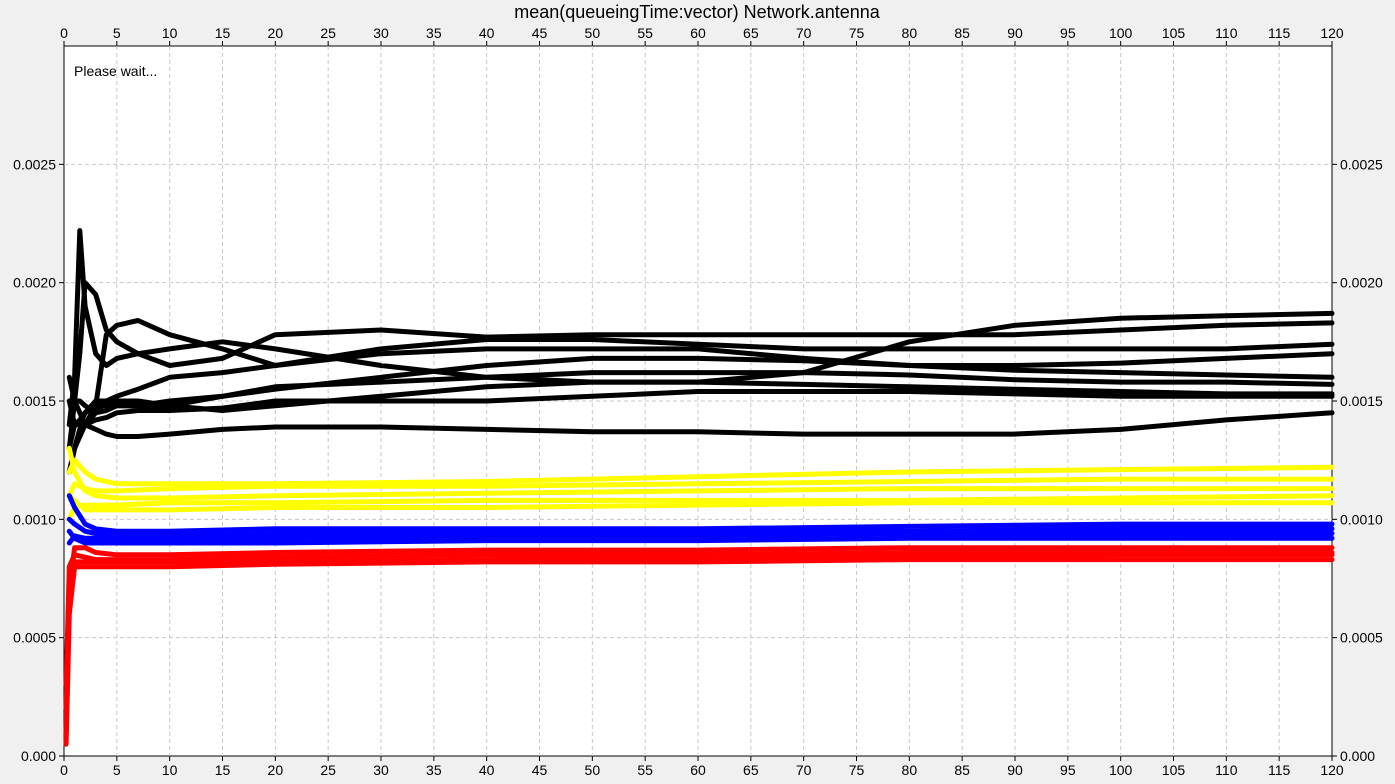 This screenshot has height=784, width=1395. What do you see at coordinates (328, 33) in the screenshot?
I see `x-tick-label-top: 25` at bounding box center [328, 33].